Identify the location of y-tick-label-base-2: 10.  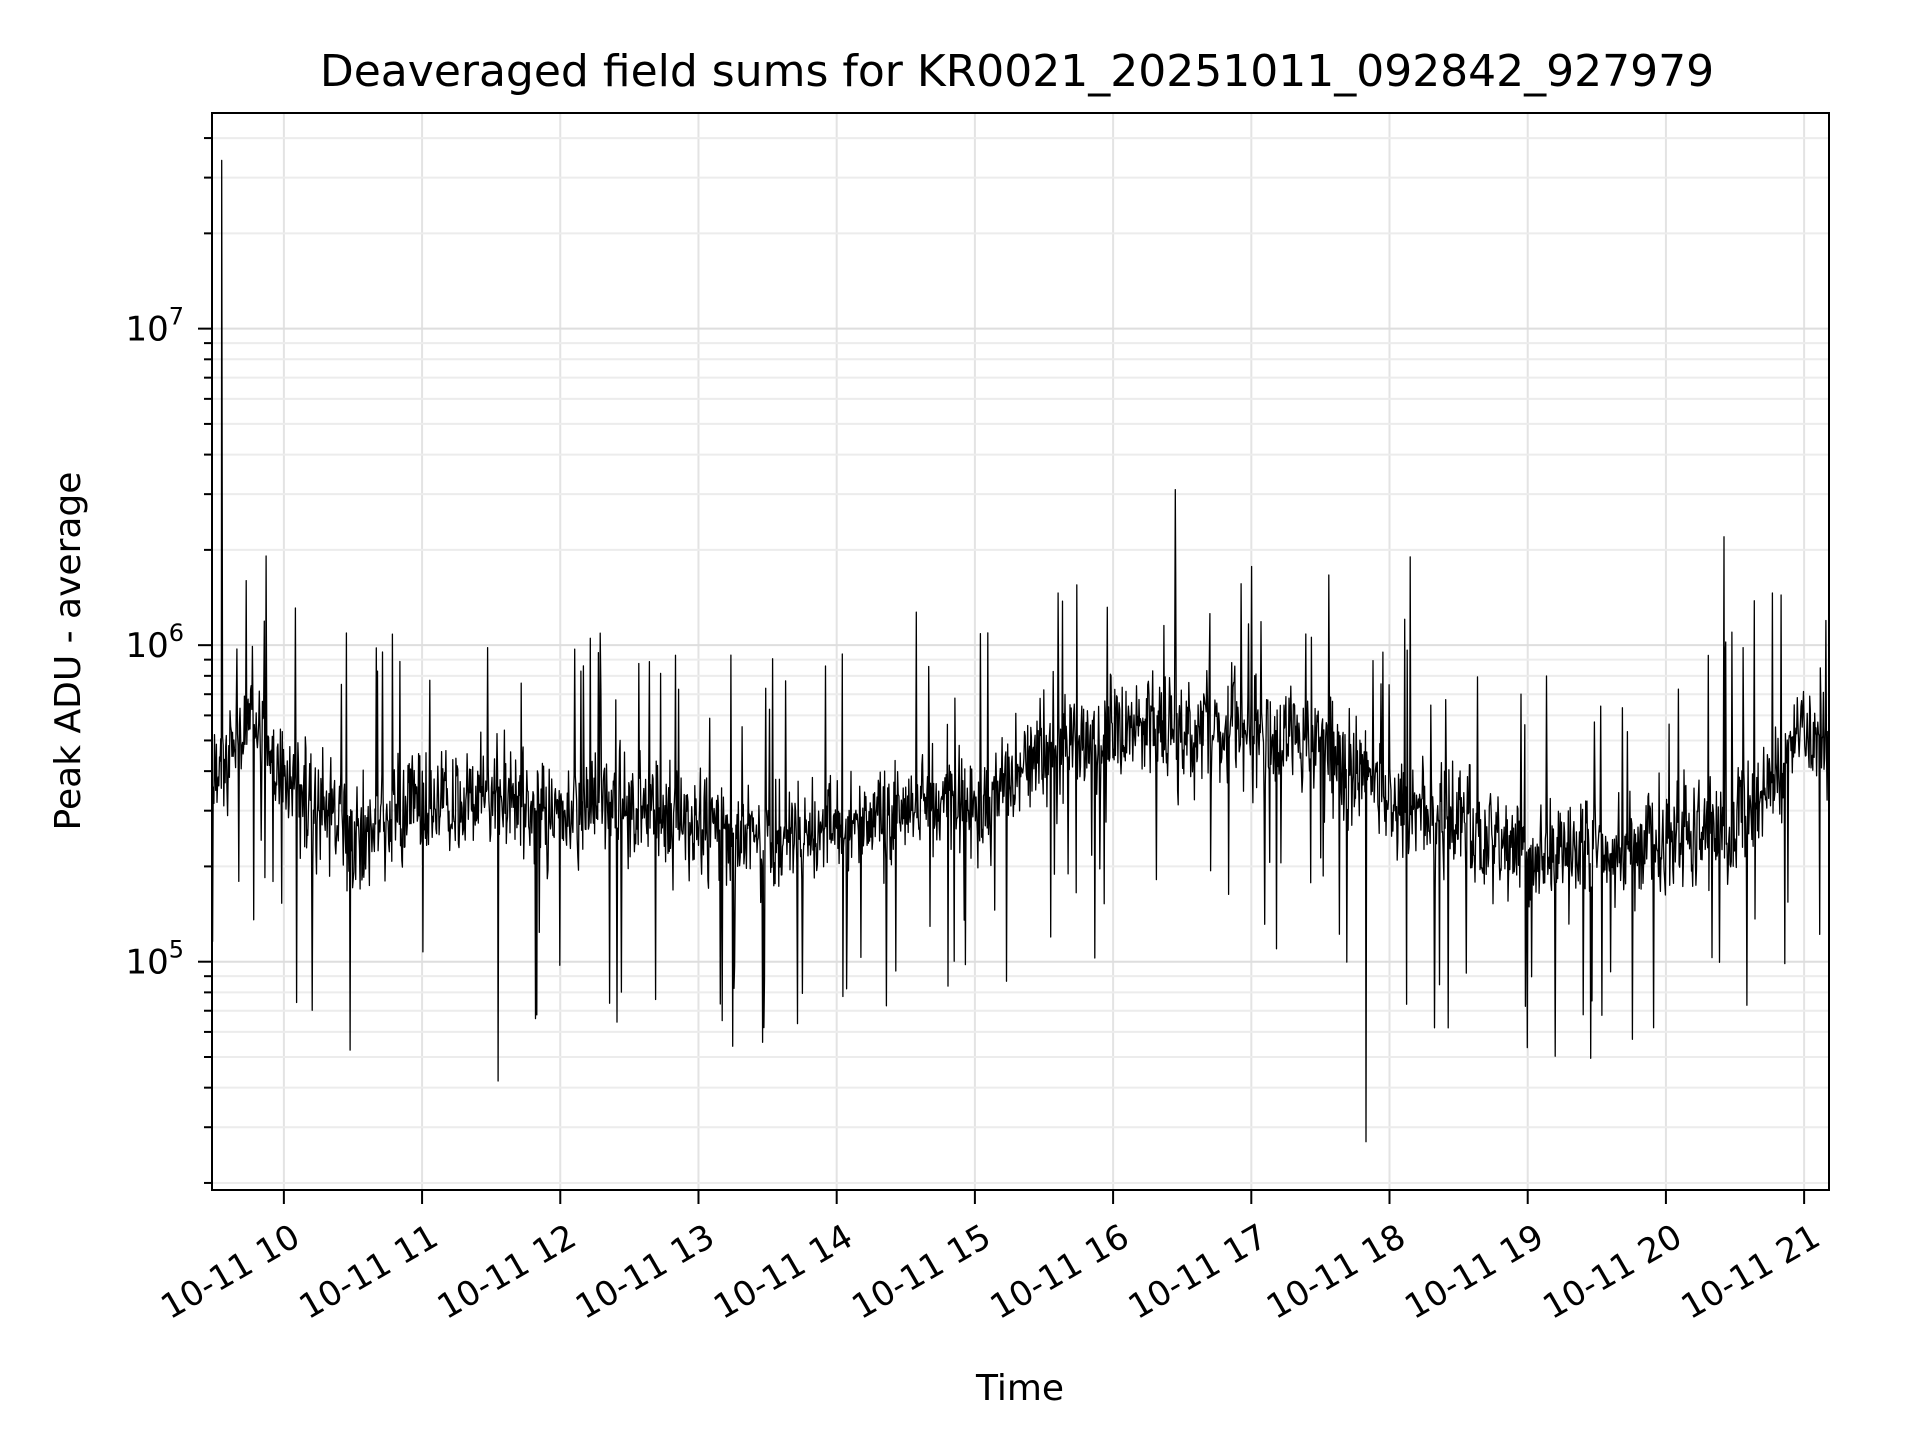
(146, 330).